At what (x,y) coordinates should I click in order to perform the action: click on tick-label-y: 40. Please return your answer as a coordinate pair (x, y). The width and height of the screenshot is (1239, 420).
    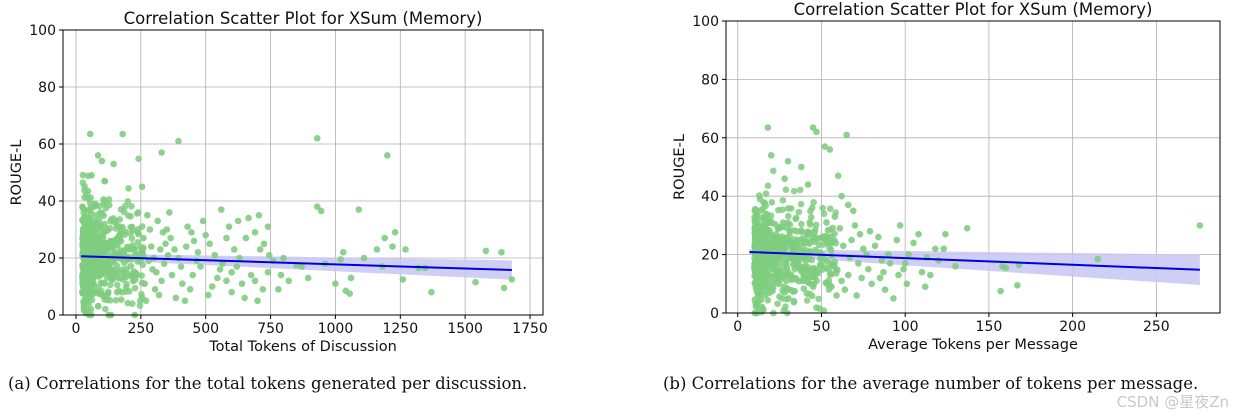
    Looking at the image, I should click on (710, 197).